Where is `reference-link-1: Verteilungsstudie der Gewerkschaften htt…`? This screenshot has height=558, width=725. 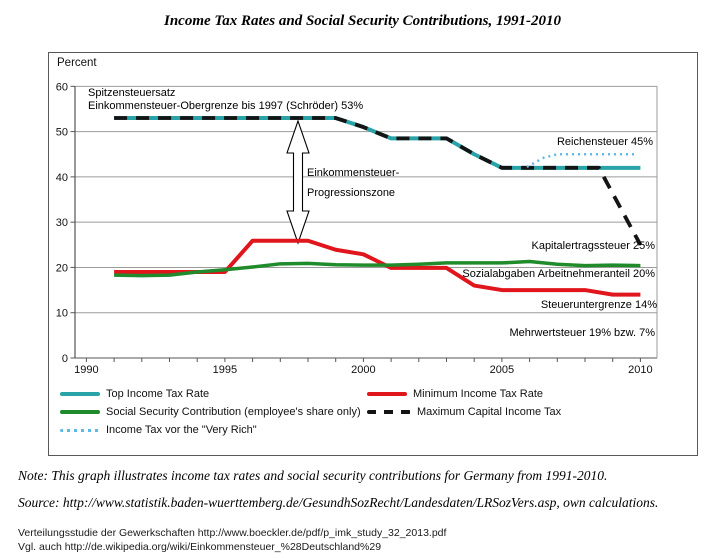
reference-link-1: Verteilungsstudie der Gewerkschaften htt… is located at coordinates (232, 533).